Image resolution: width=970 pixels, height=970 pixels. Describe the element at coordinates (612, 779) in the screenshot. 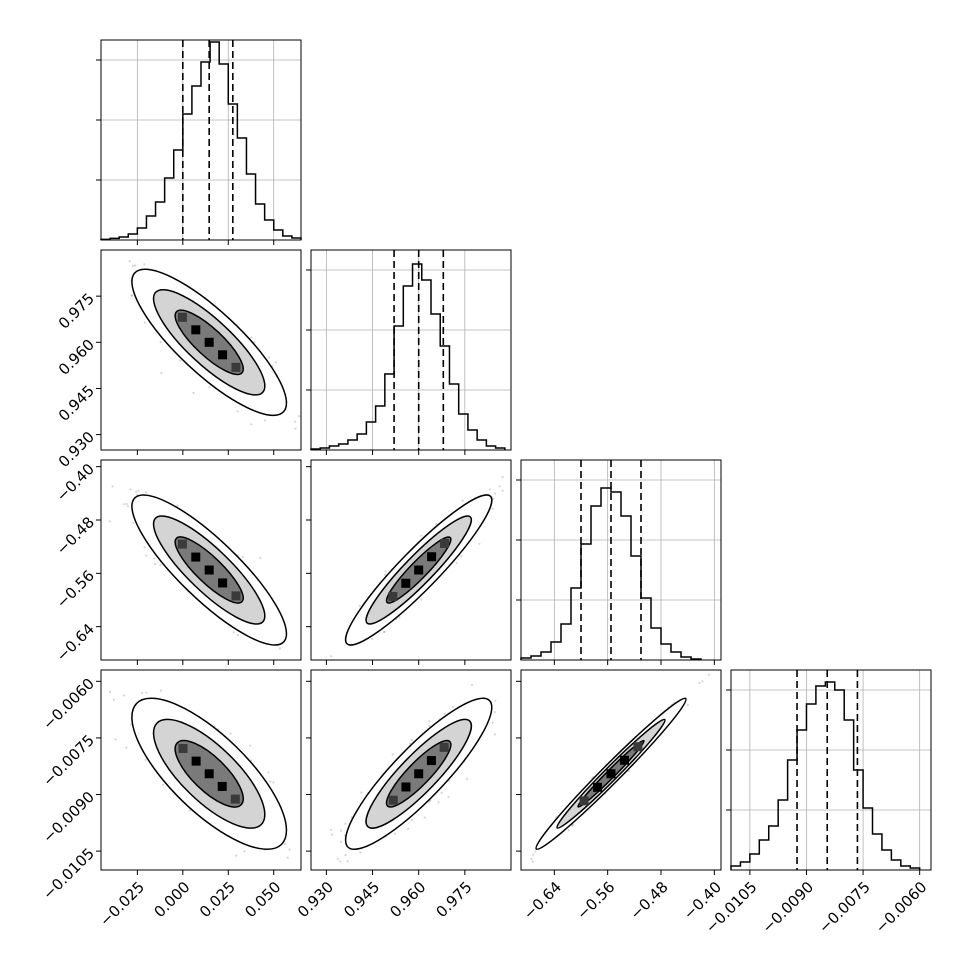

I see `scatter-panel-p10` at that location.